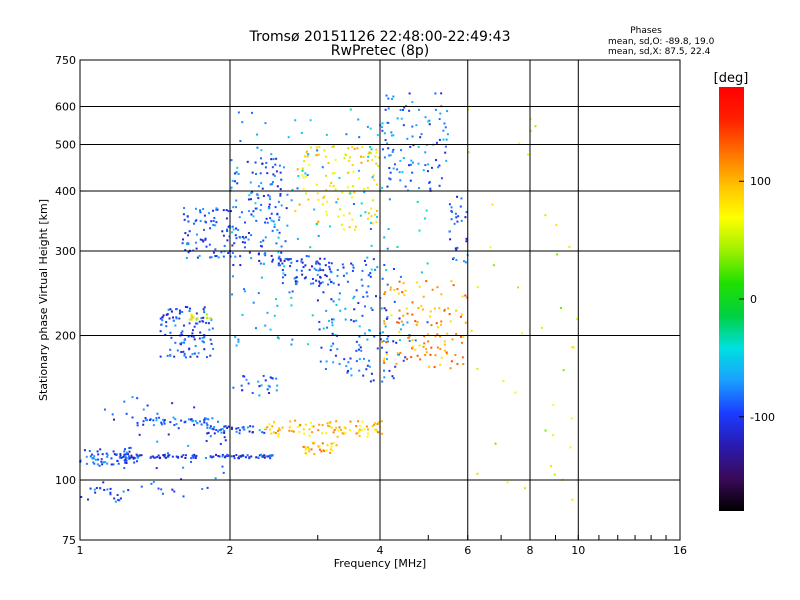 This screenshot has height=600, width=800. Describe the element at coordinates (230, 550) in the screenshot. I see `x-tick-label: 2` at that location.